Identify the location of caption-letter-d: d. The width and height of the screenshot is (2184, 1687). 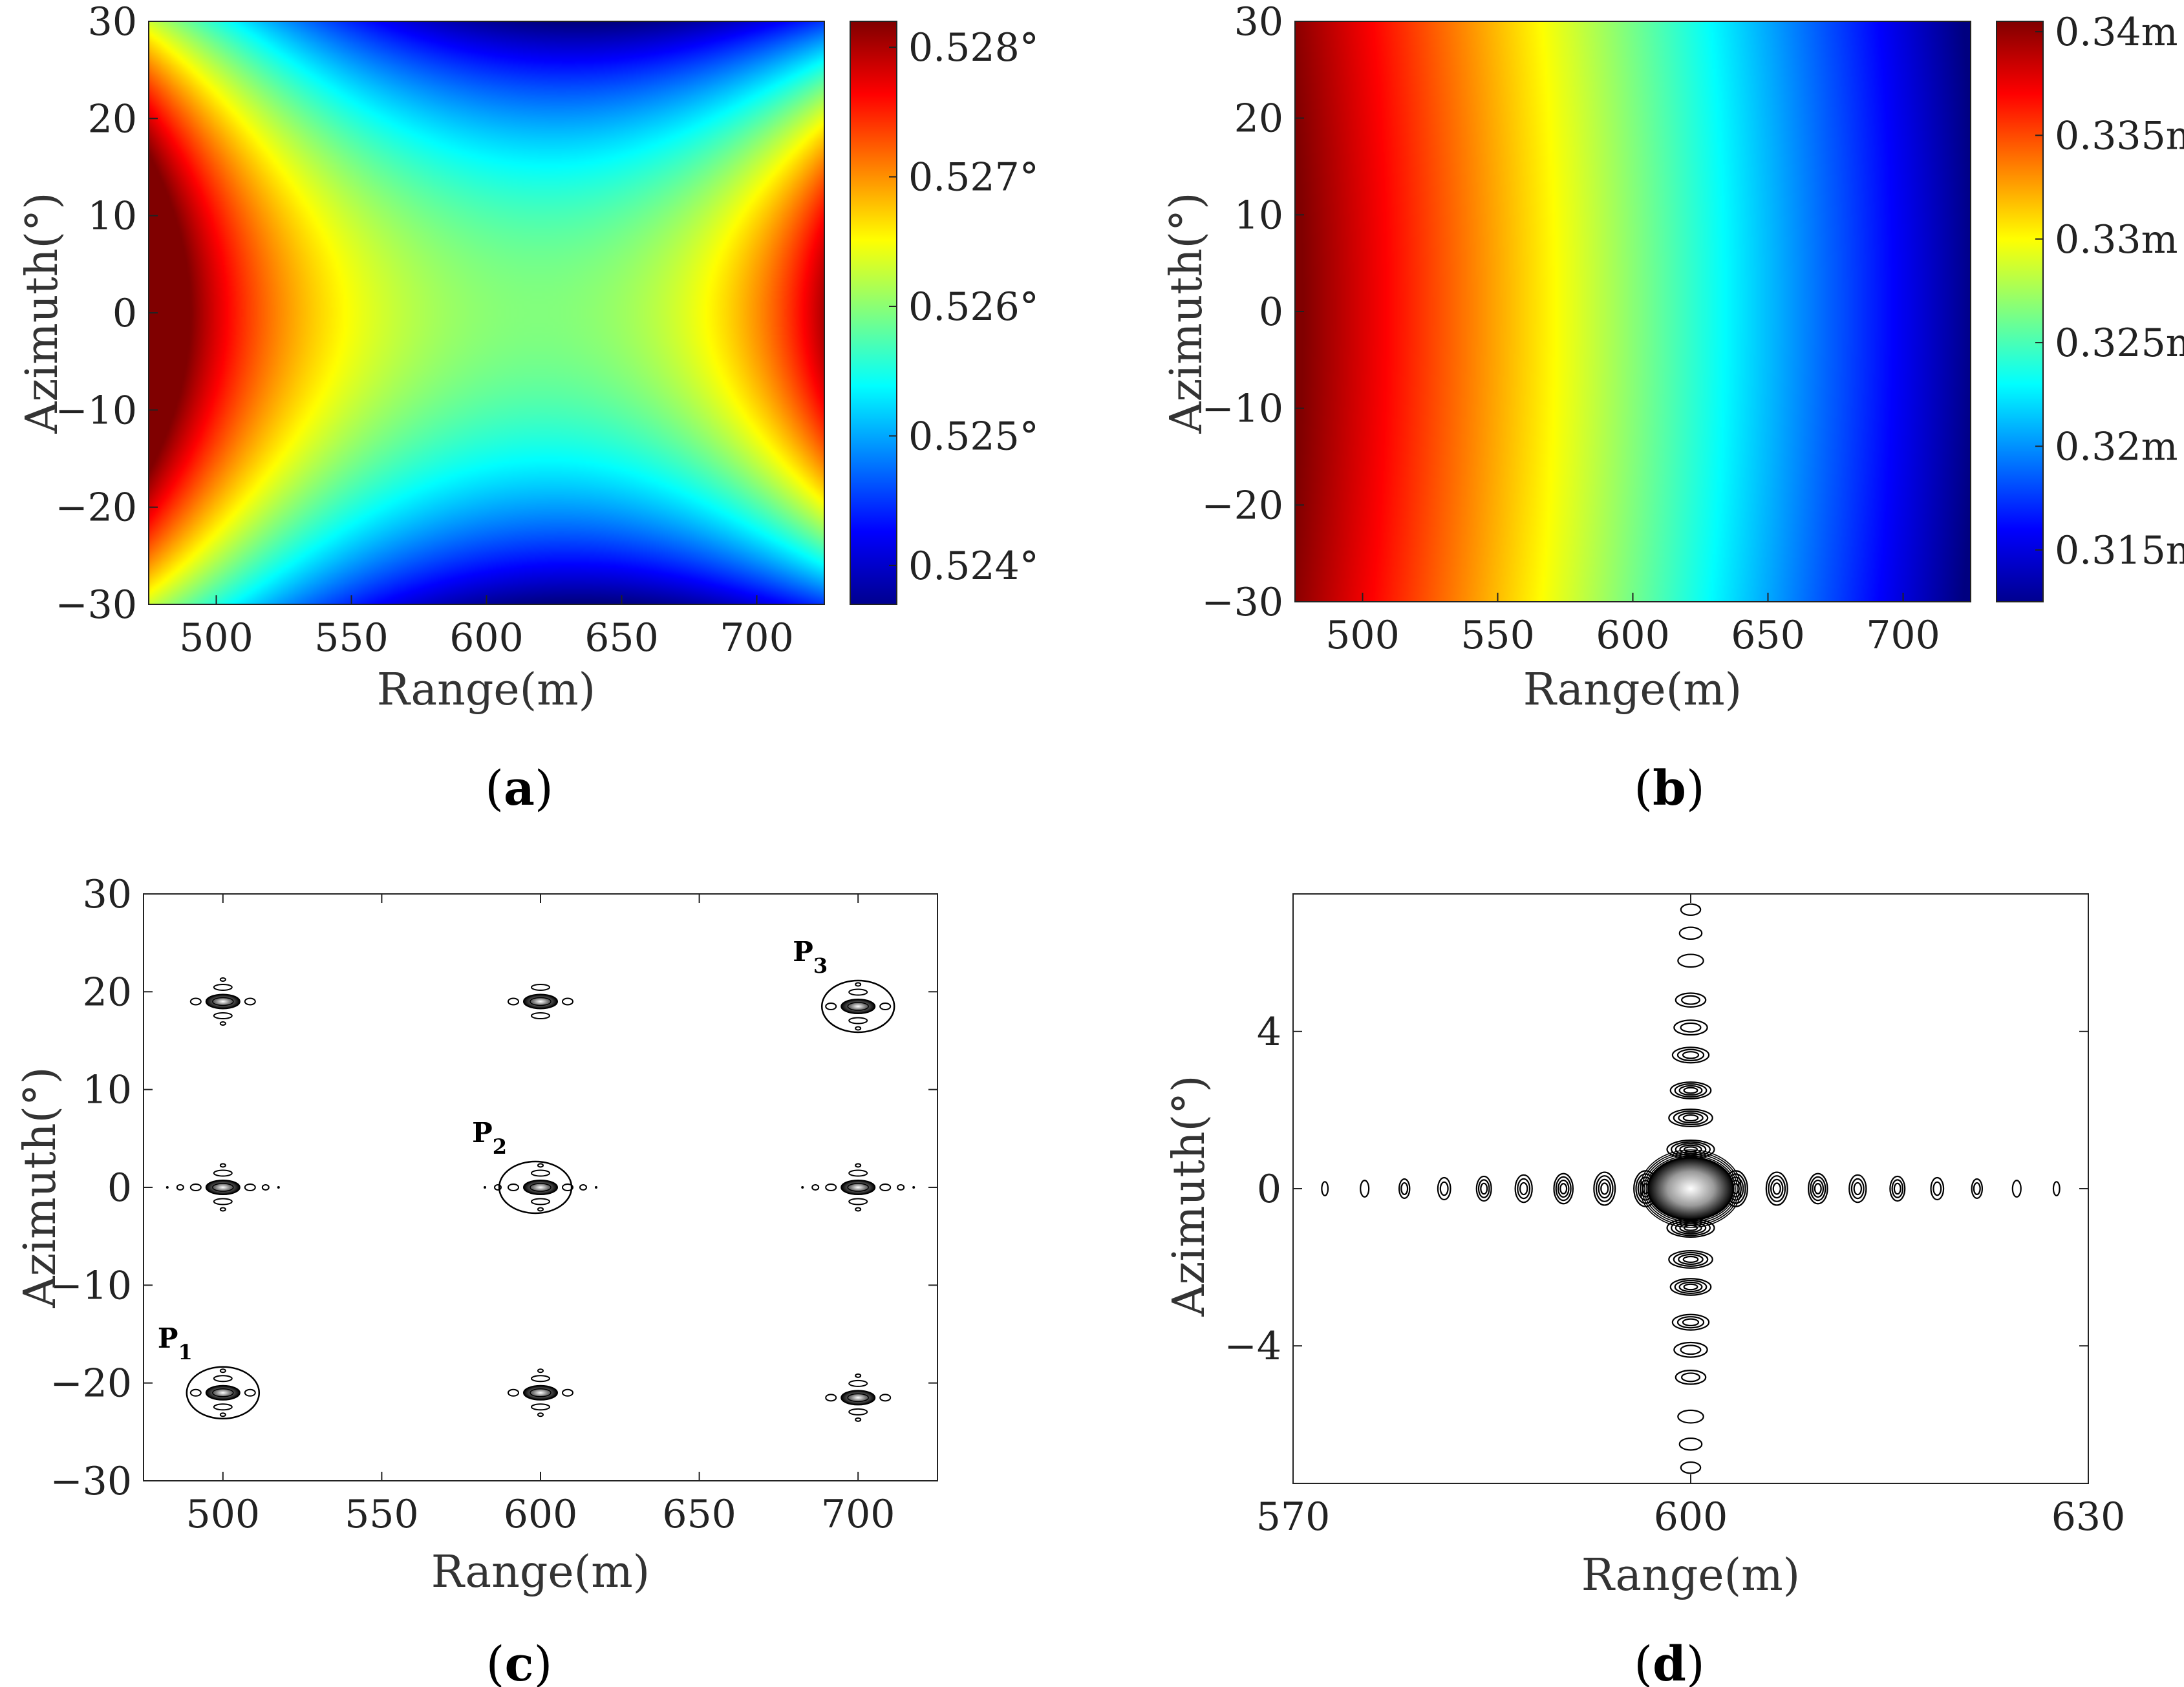
(1669, 1662).